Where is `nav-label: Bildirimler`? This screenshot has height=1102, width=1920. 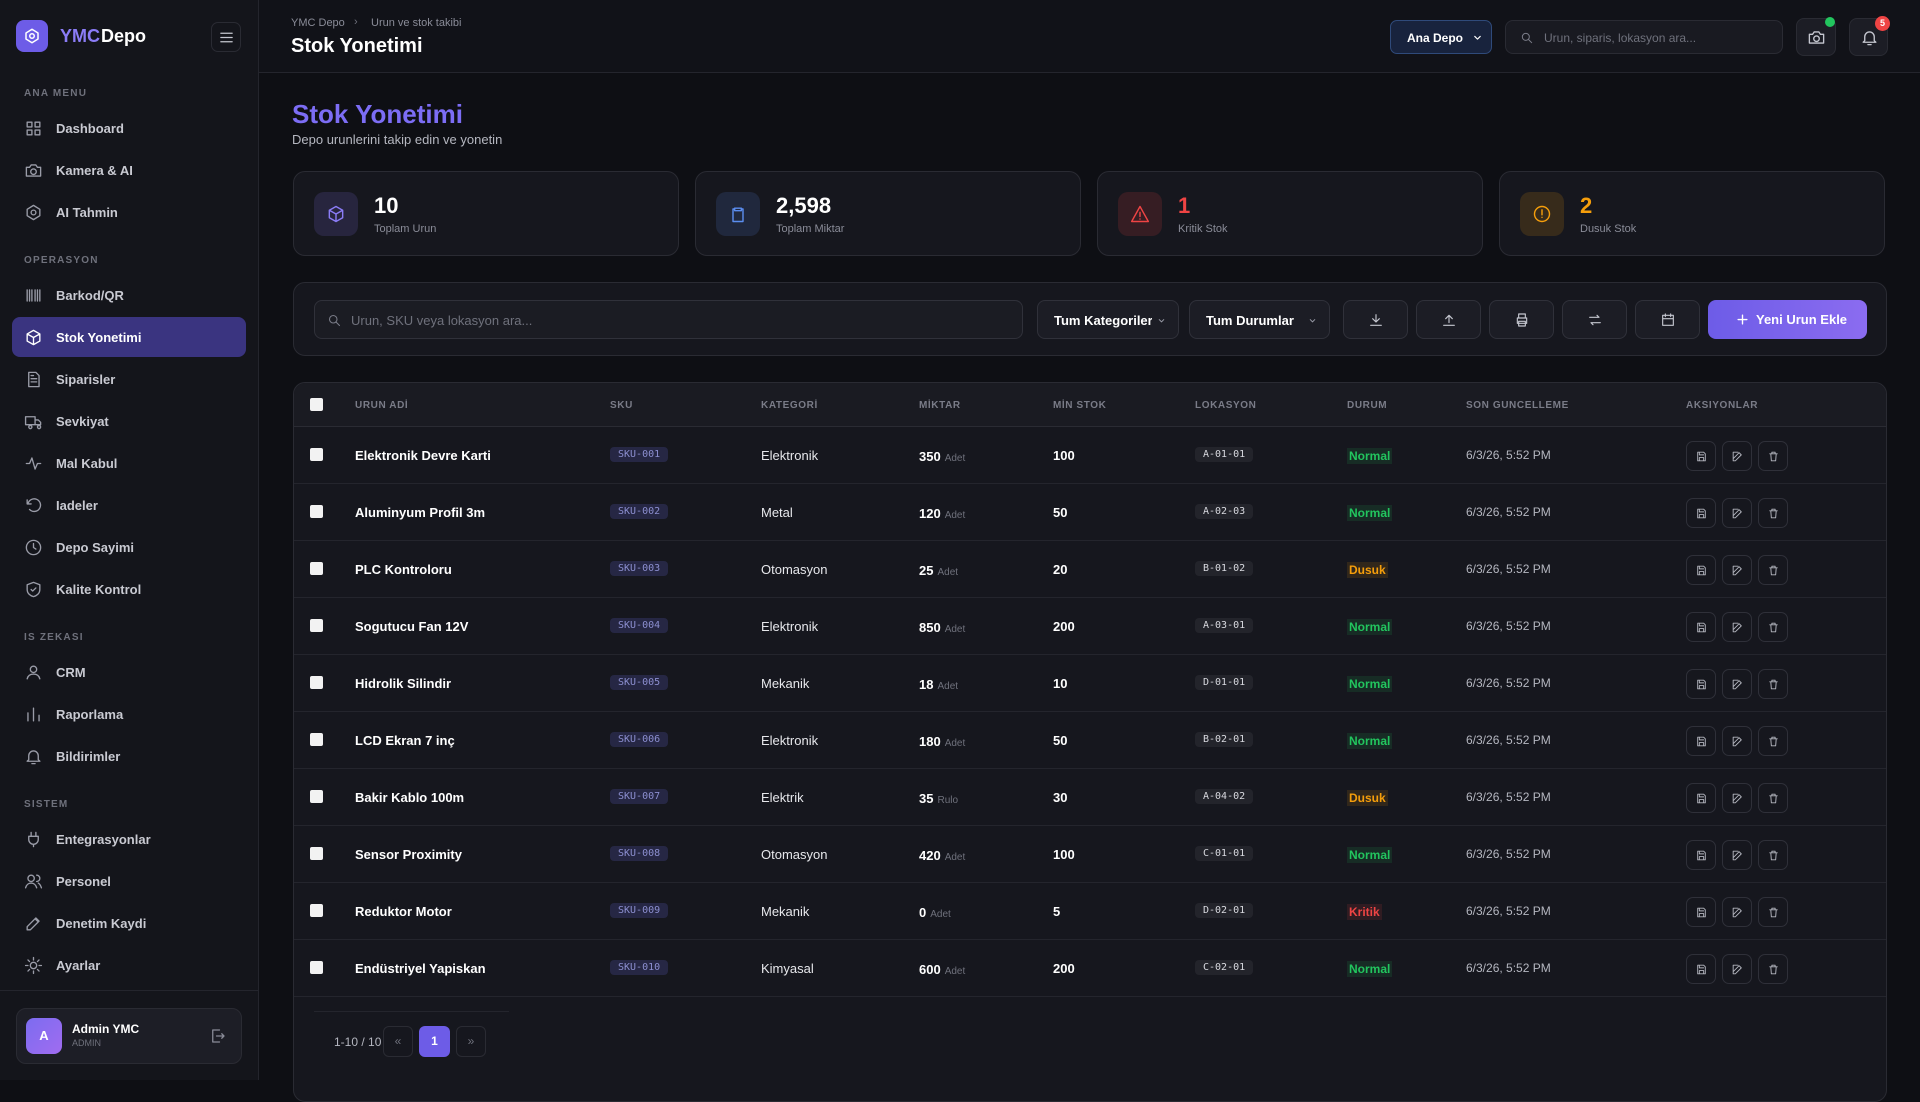
nav-label: Bildirimler is located at coordinates (88, 756).